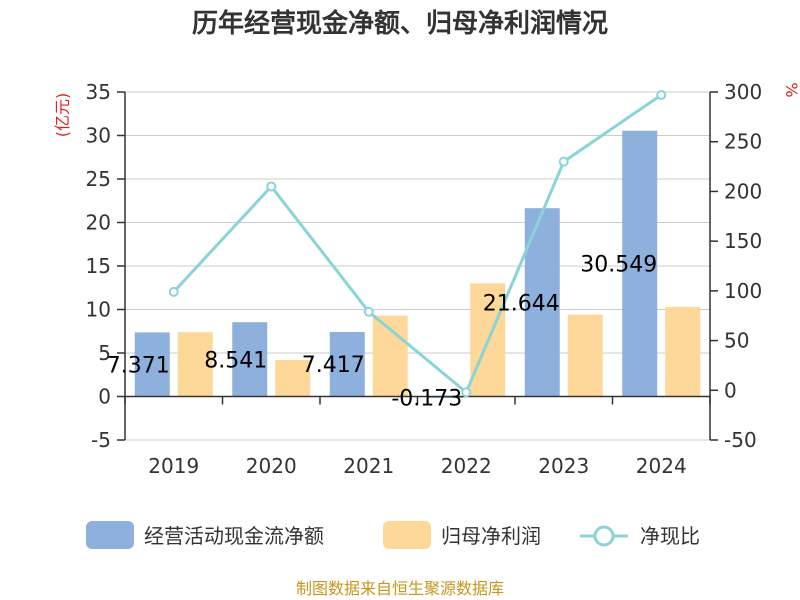 The image size is (800, 600). I want to click on legend-label-cash-flow: 经营活动现金流净额, so click(234, 536).